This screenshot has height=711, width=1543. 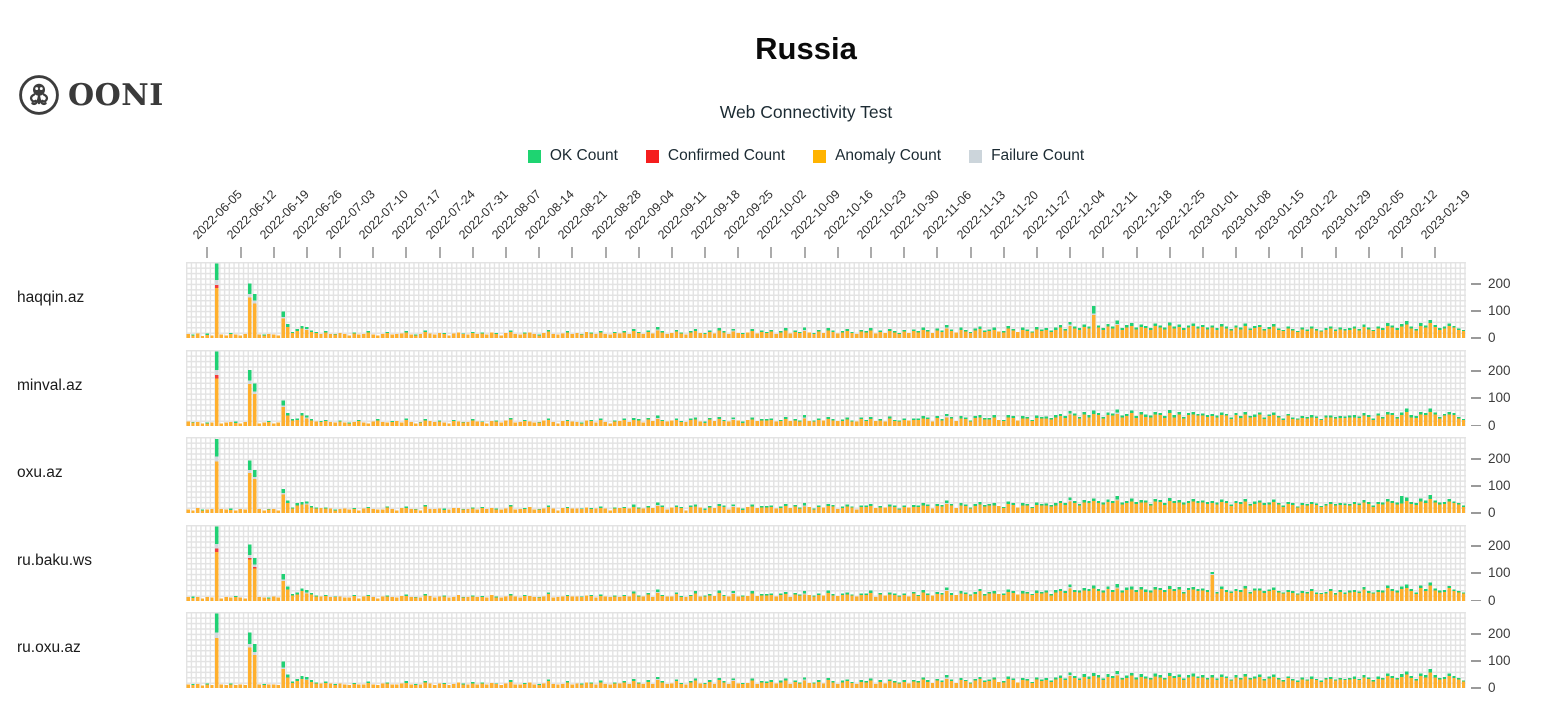 I want to click on chart-row-ru.oxu.az: ru.oxu.az 0 100 200, so click(x=764, y=653).